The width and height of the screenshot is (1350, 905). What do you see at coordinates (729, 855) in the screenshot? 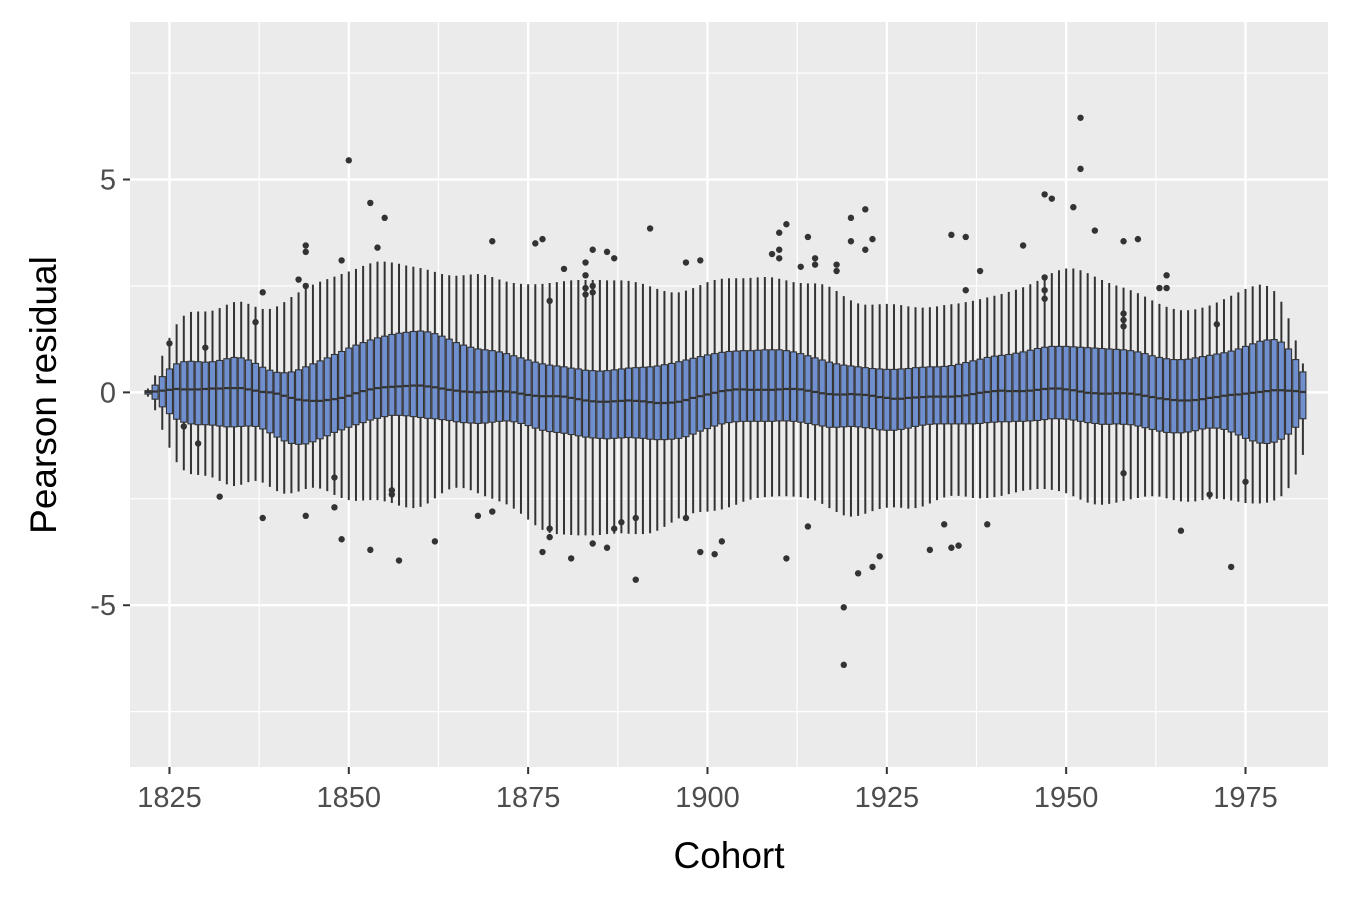
I see `x-axis-title: Cohort` at bounding box center [729, 855].